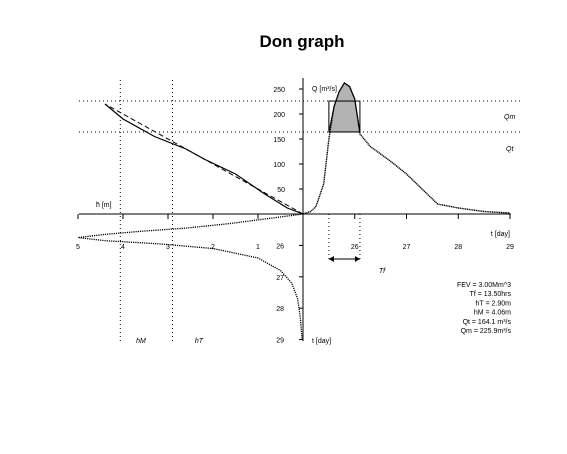 Image resolution: width=567 pixels, height=454 pixels. Describe the element at coordinates (331, 259) in the screenshot. I see `tf-arrow-left-icon` at that location.